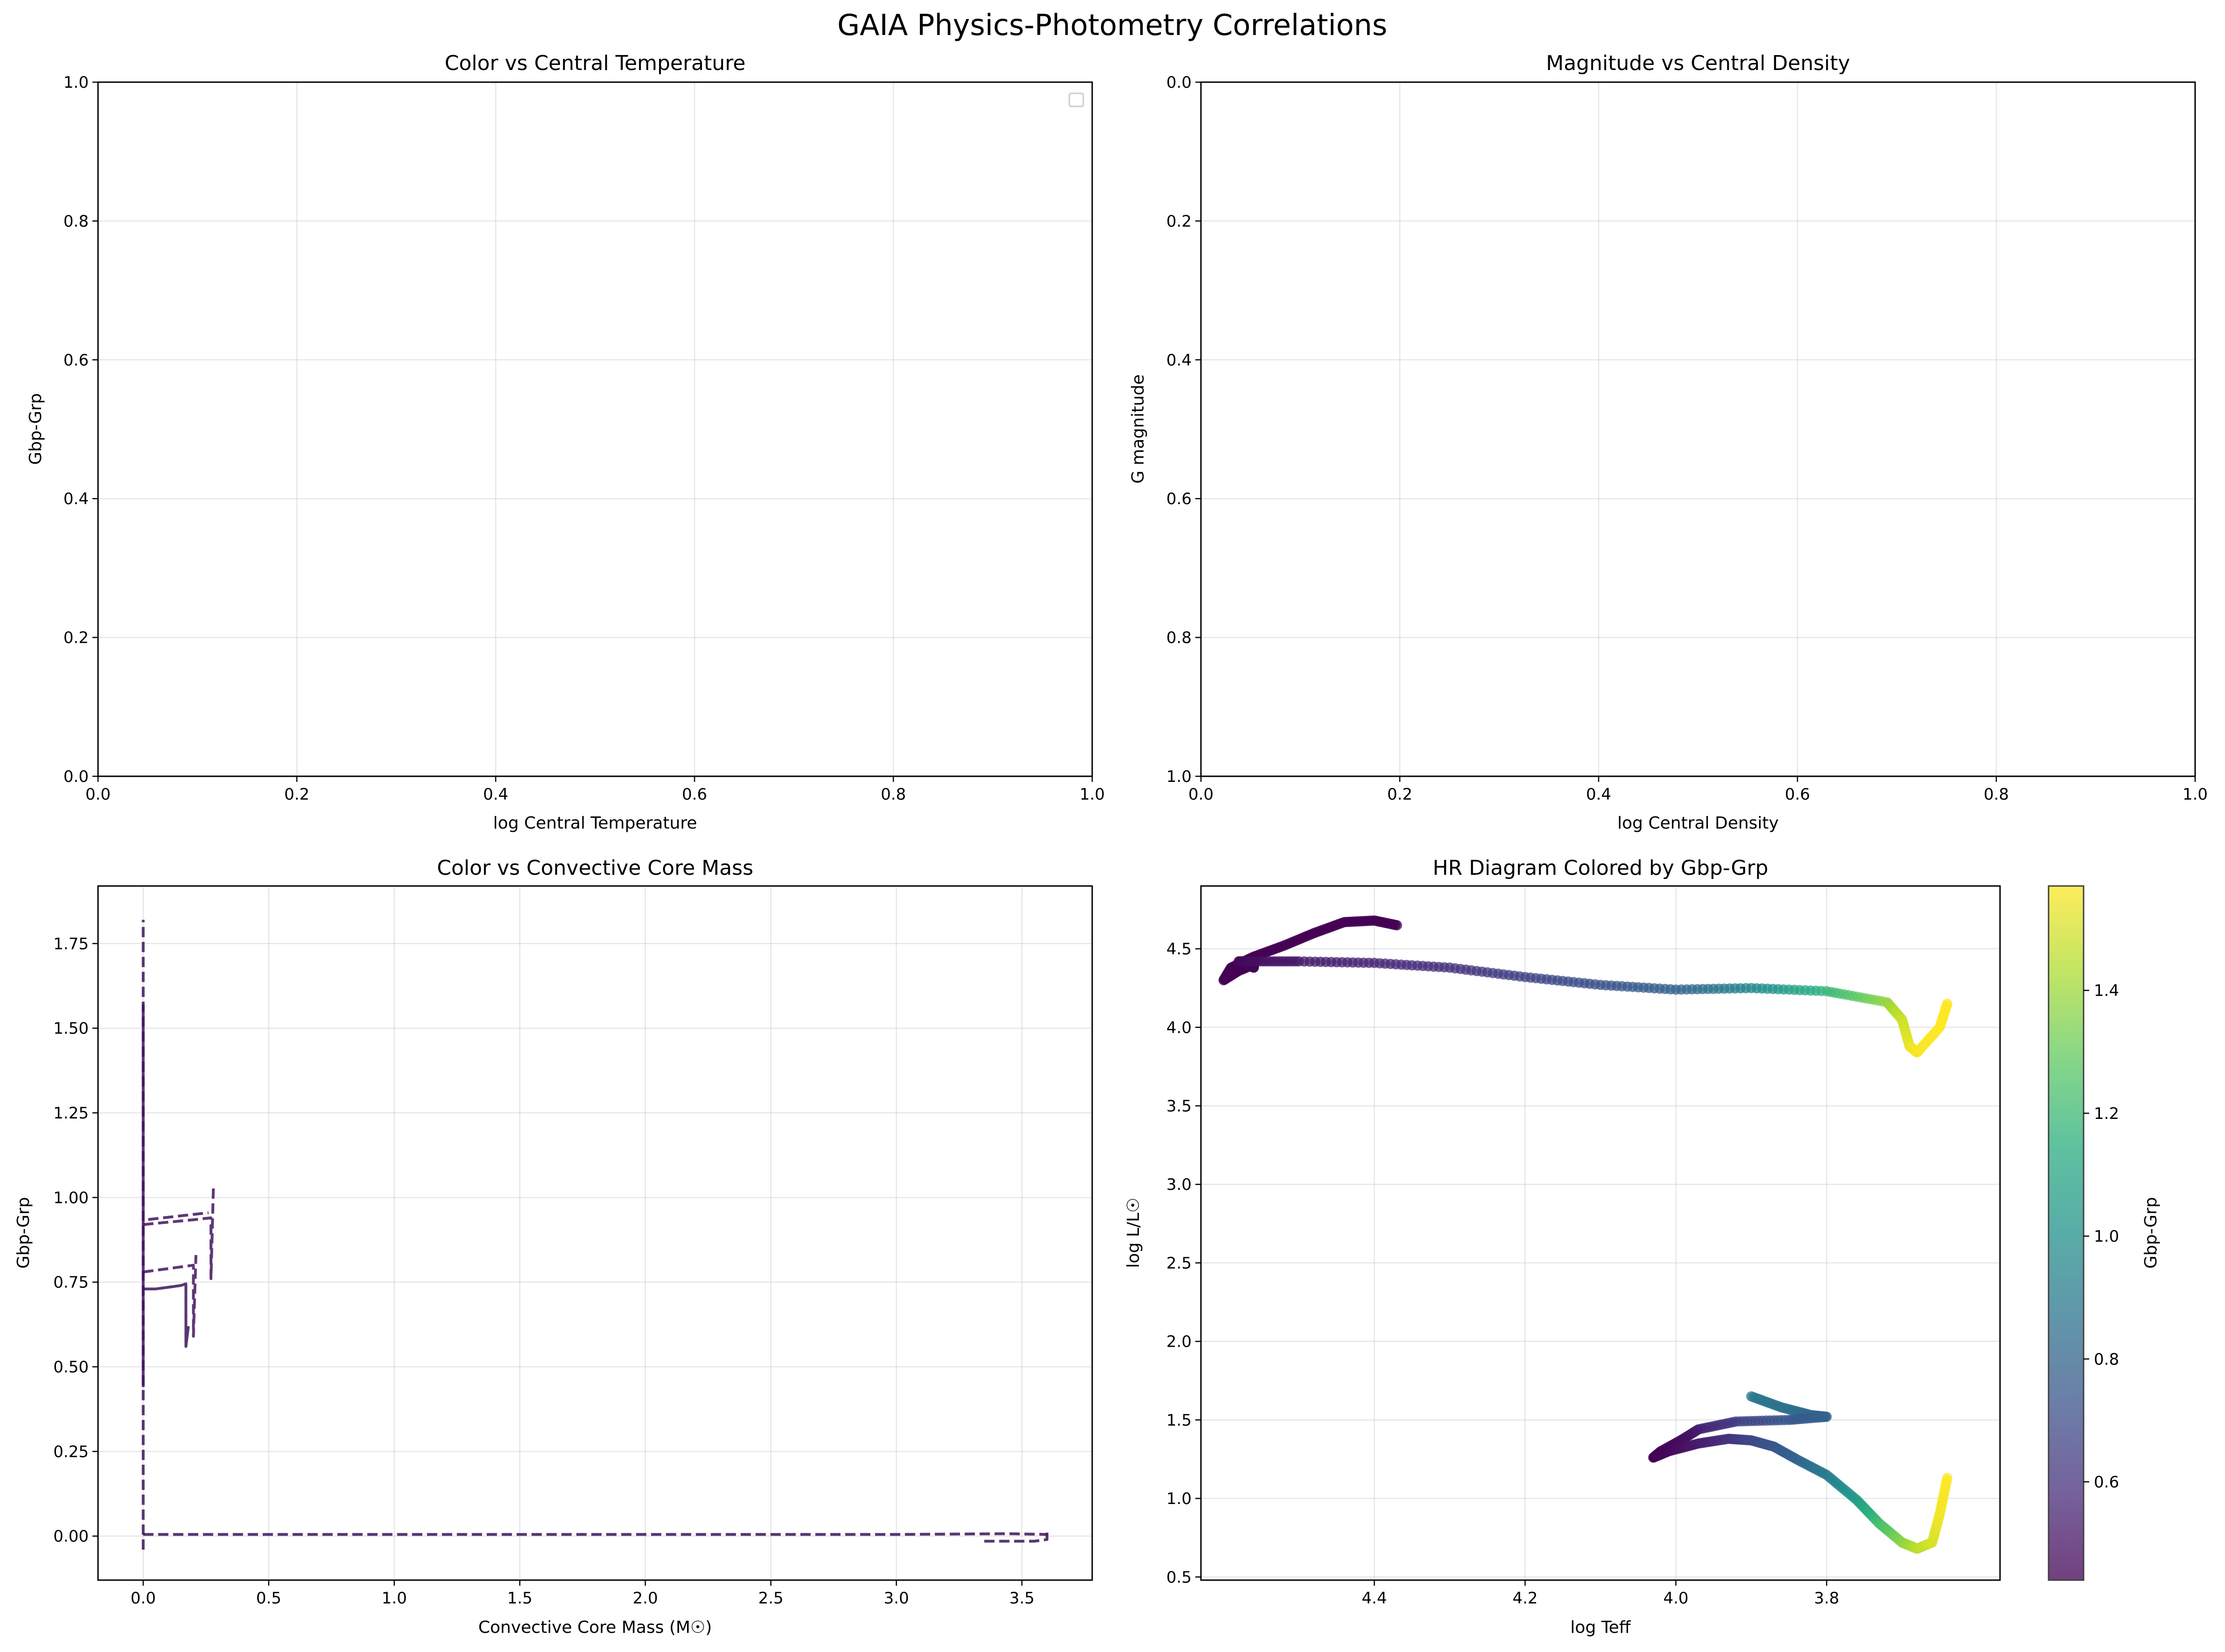 This screenshot has width=2225, height=1652. Describe the element at coordinates (71, 1451) in the screenshot. I see `y-tick-label: 0.25` at that location.